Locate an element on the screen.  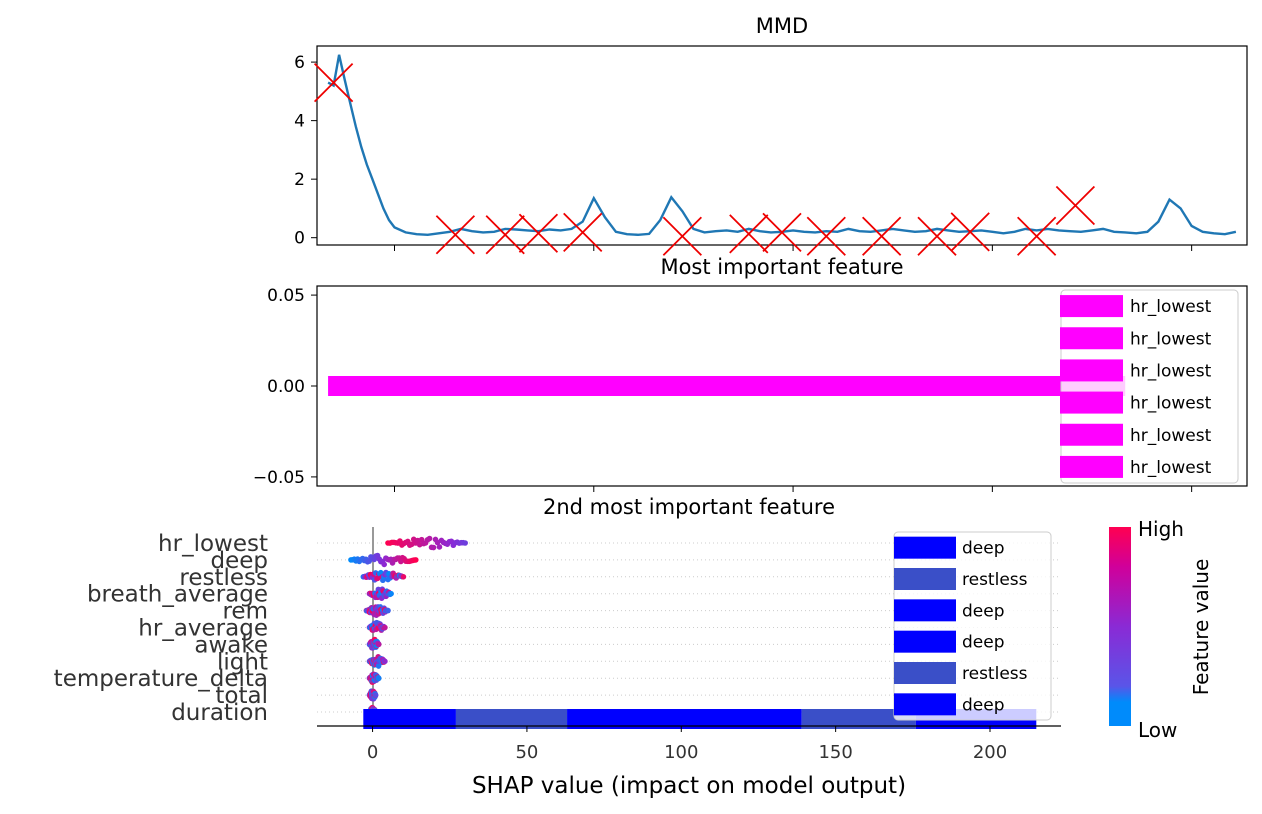
colorbar-low-label: Low is located at coordinates (1157, 730).